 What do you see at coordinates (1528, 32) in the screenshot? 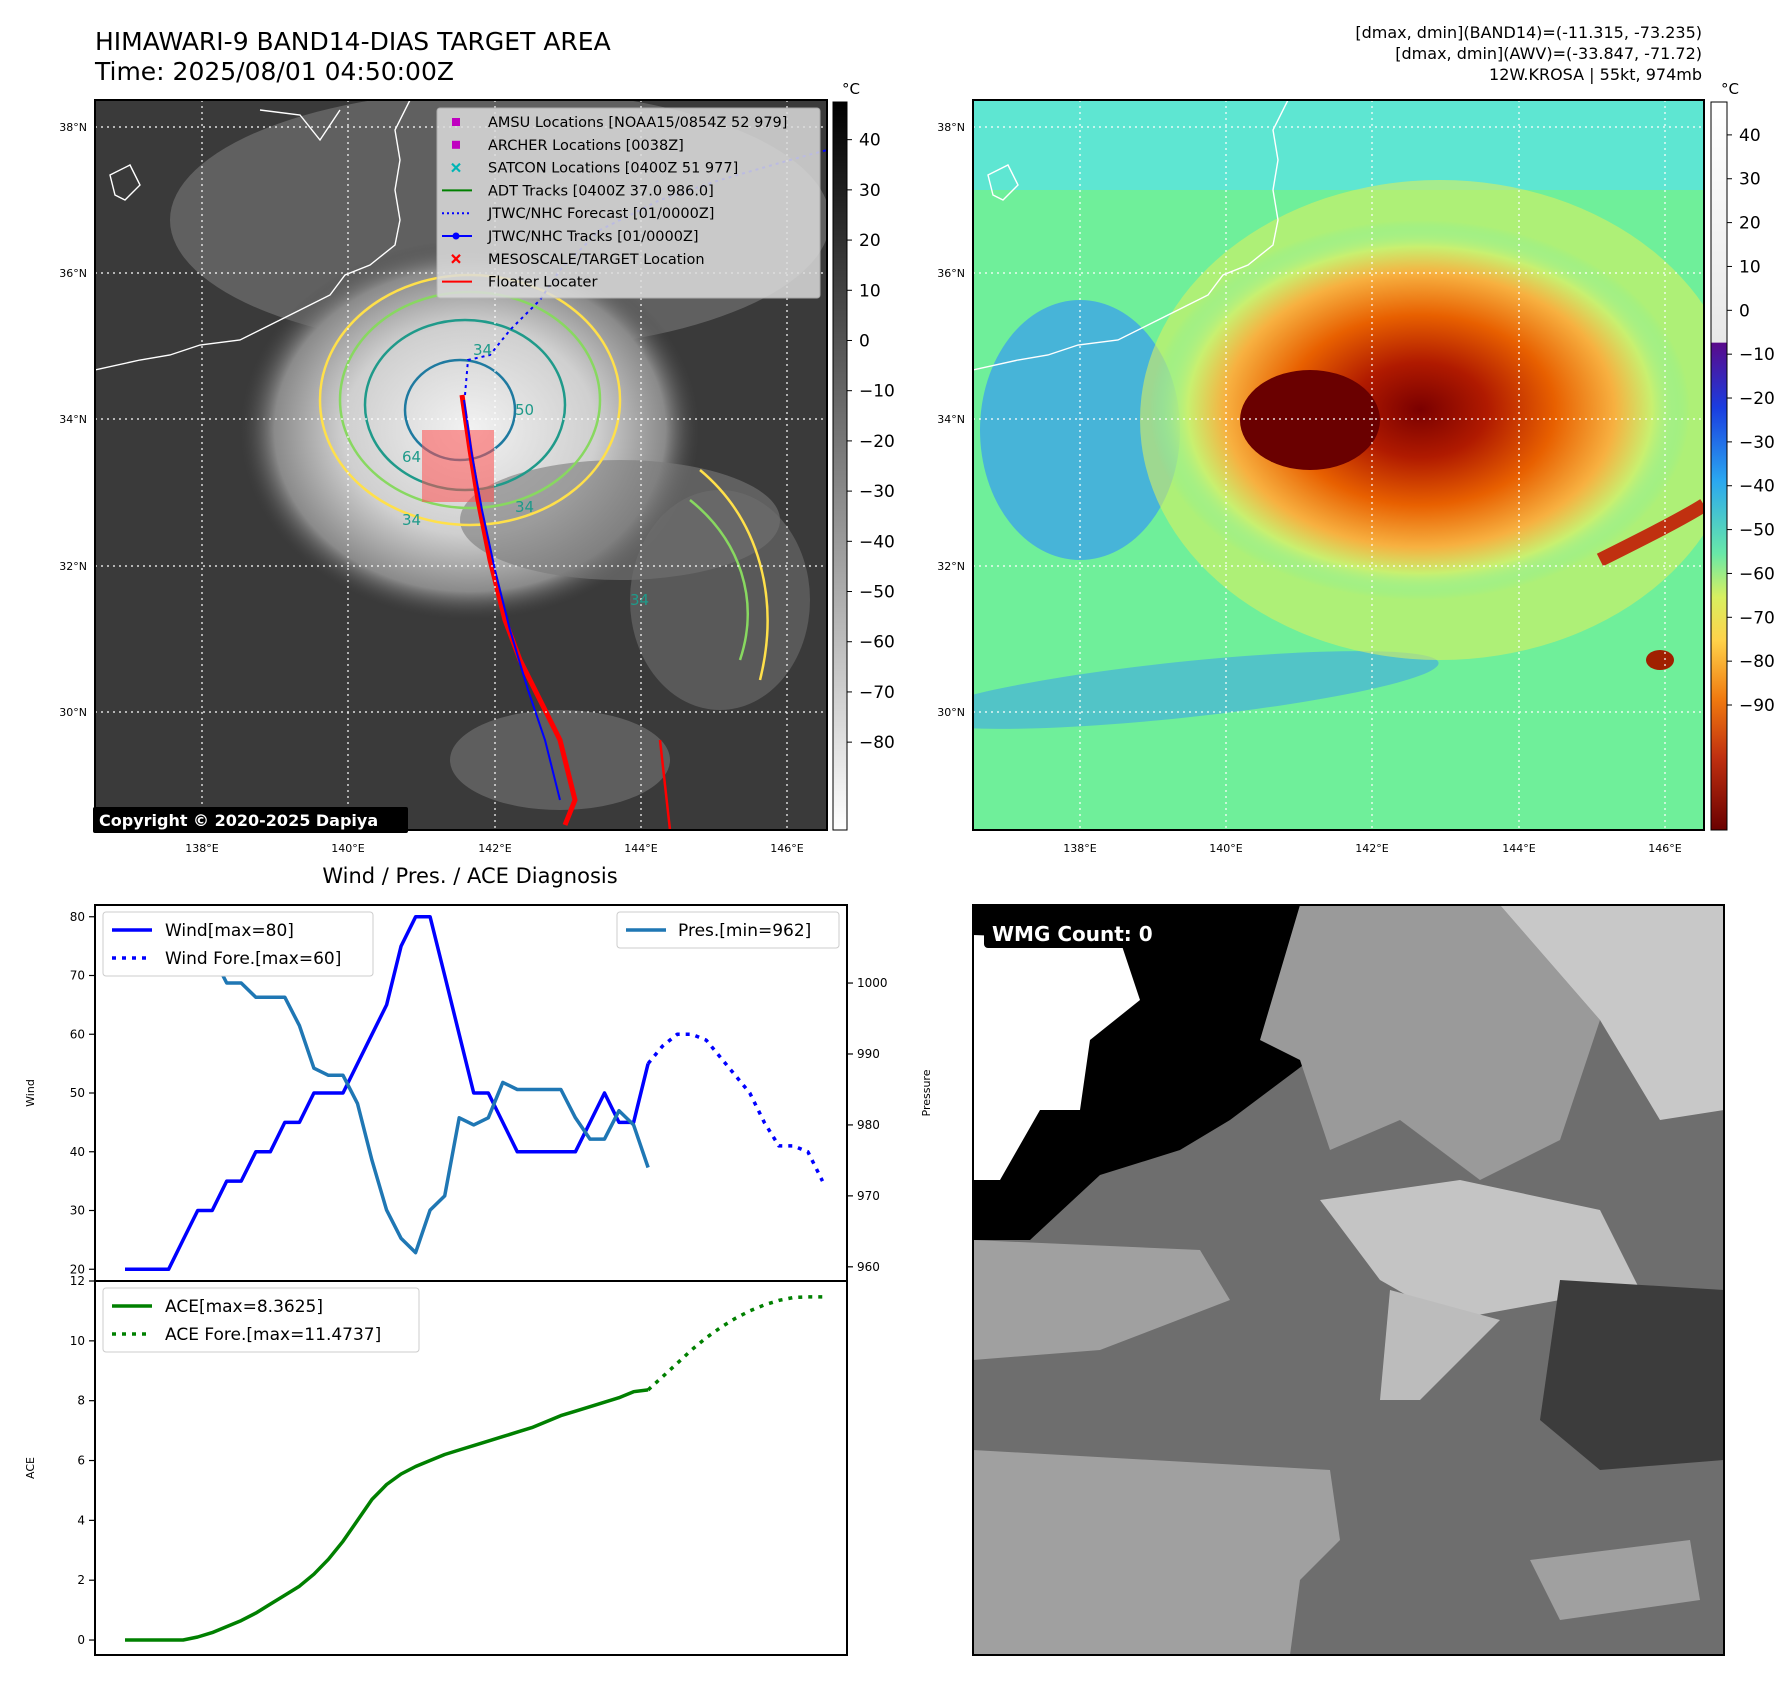
I see `stats-band14: [dmax, dmin](BAND14)=(-11.315, -73.235)` at bounding box center [1528, 32].